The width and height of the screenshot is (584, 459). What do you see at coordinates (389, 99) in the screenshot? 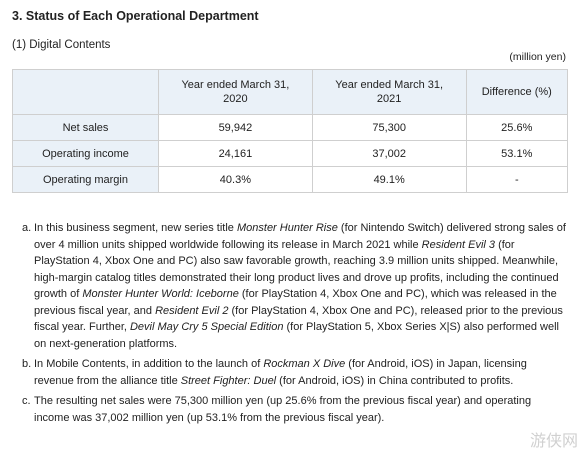
I see `header-2021-line2: 2021` at bounding box center [389, 99].